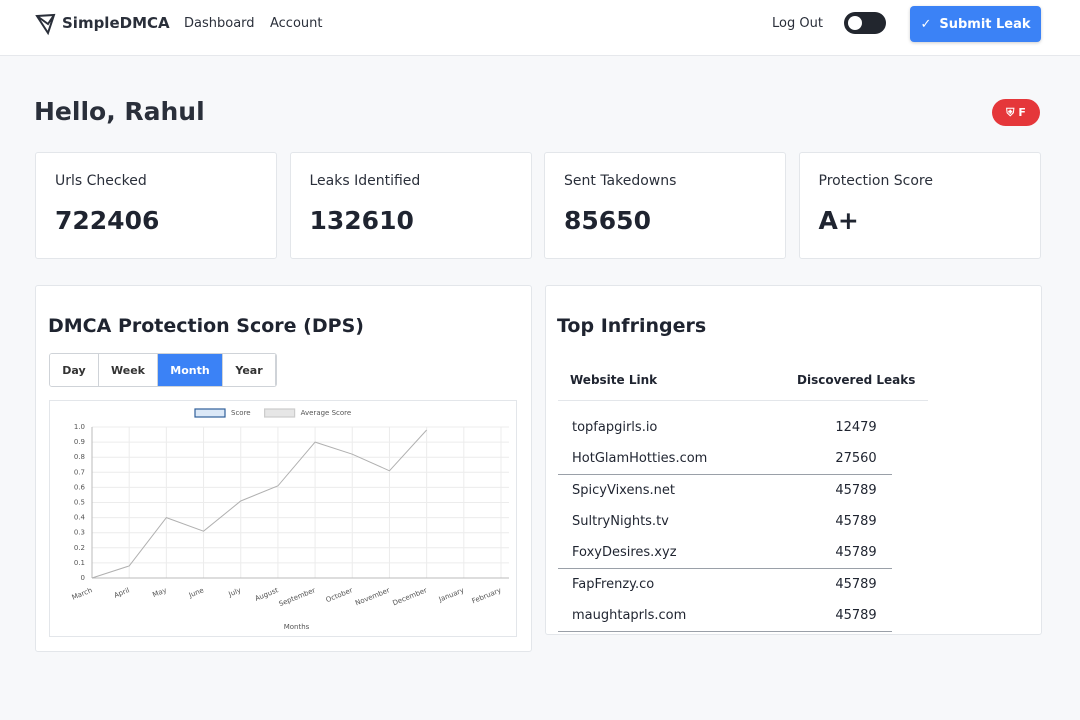  I want to click on link-cell: maughtaprls.com, so click(629, 615).